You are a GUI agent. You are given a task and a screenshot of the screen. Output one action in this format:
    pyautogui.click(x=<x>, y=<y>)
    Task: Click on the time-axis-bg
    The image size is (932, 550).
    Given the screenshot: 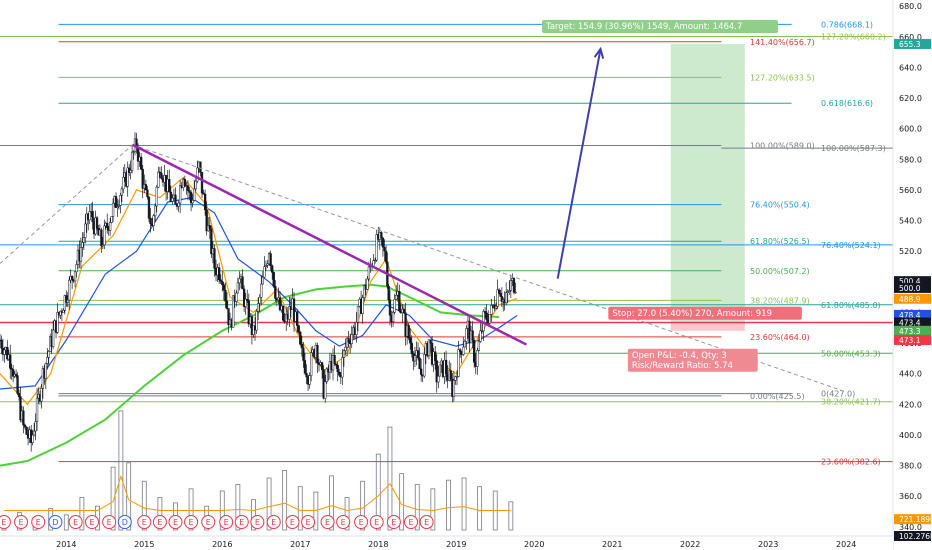 What is the action you would take?
    pyautogui.click(x=446, y=543)
    